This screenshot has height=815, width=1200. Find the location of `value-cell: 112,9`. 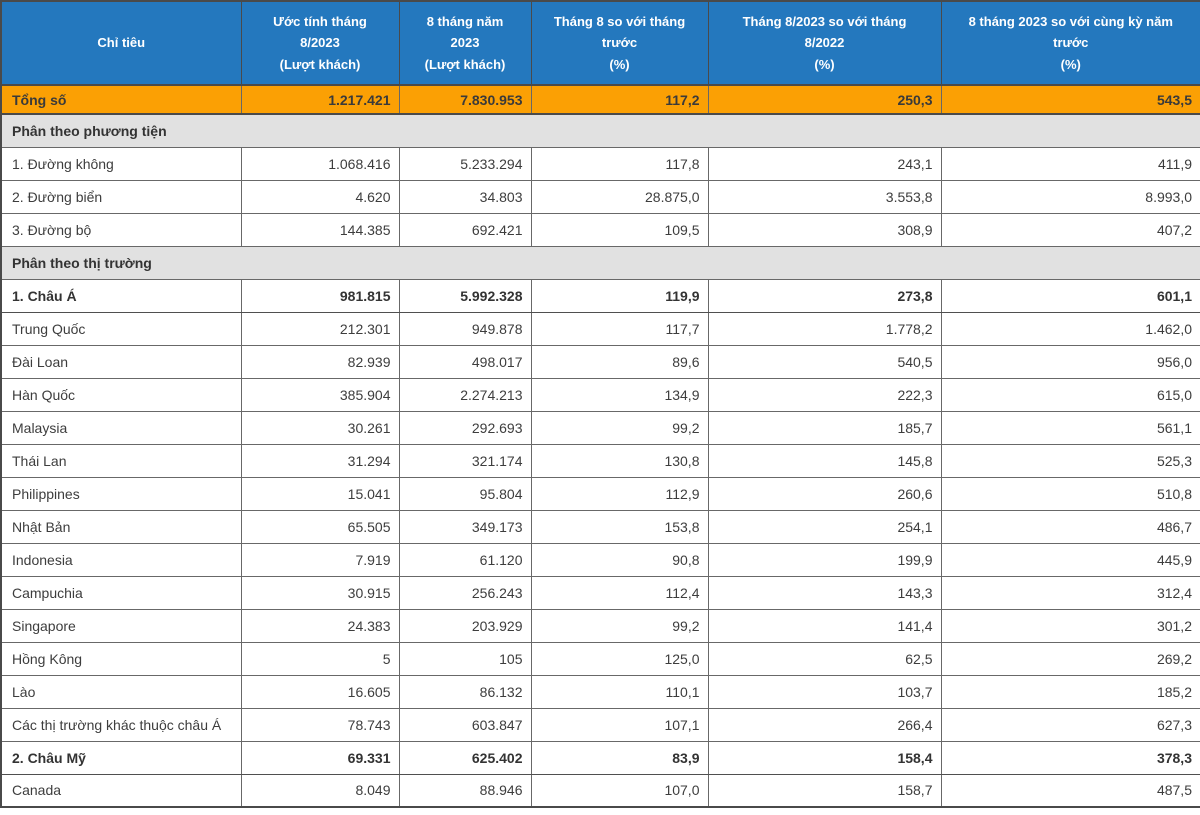

value-cell: 112,9 is located at coordinates (619, 493).